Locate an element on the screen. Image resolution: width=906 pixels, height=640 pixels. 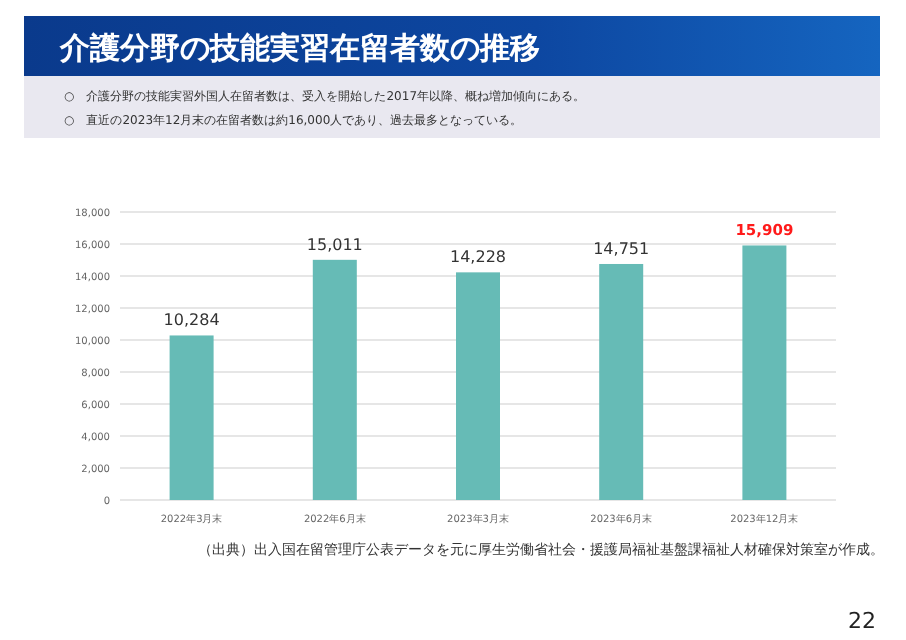
data-label: 10,284 is located at coordinates (191, 320).